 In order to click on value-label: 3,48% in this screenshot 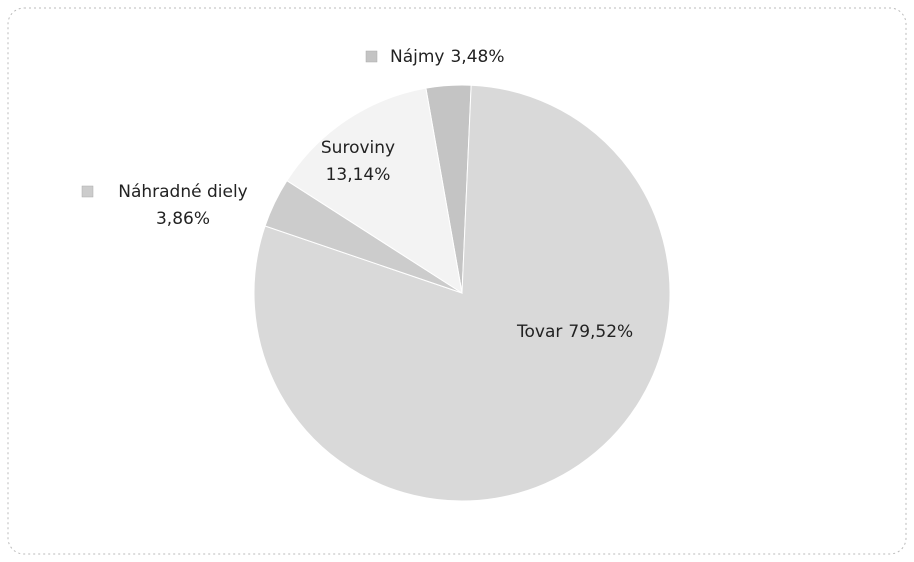, I will do `click(477, 57)`.